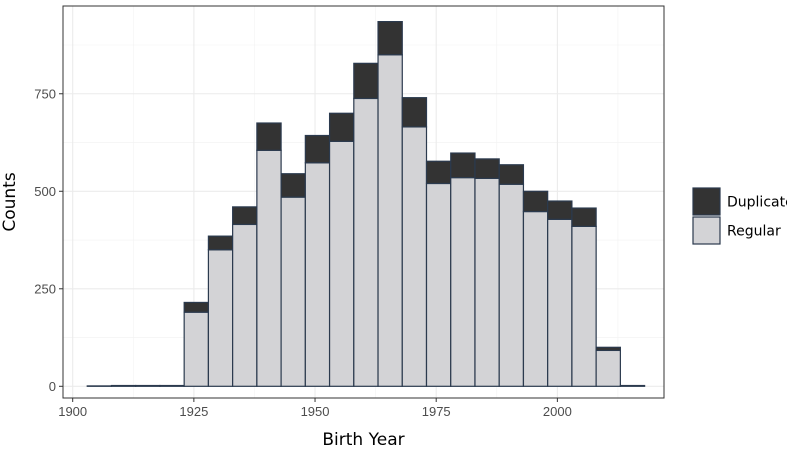 The height and width of the screenshot is (452, 787). Describe the element at coordinates (193, 411) in the screenshot. I see `x-tick-label: 1925` at that location.